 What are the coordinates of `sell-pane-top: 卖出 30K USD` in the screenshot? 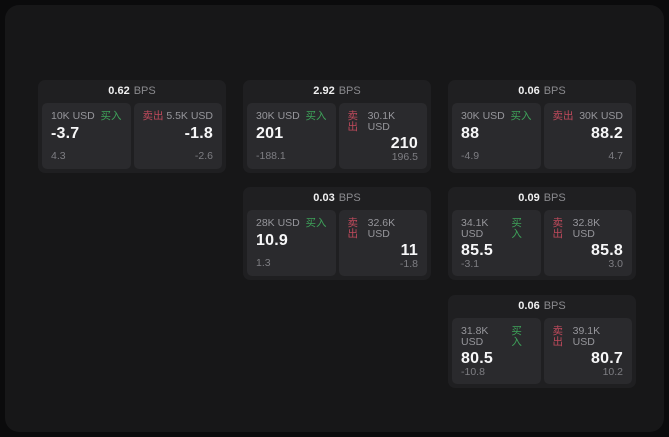 It's located at (588, 116).